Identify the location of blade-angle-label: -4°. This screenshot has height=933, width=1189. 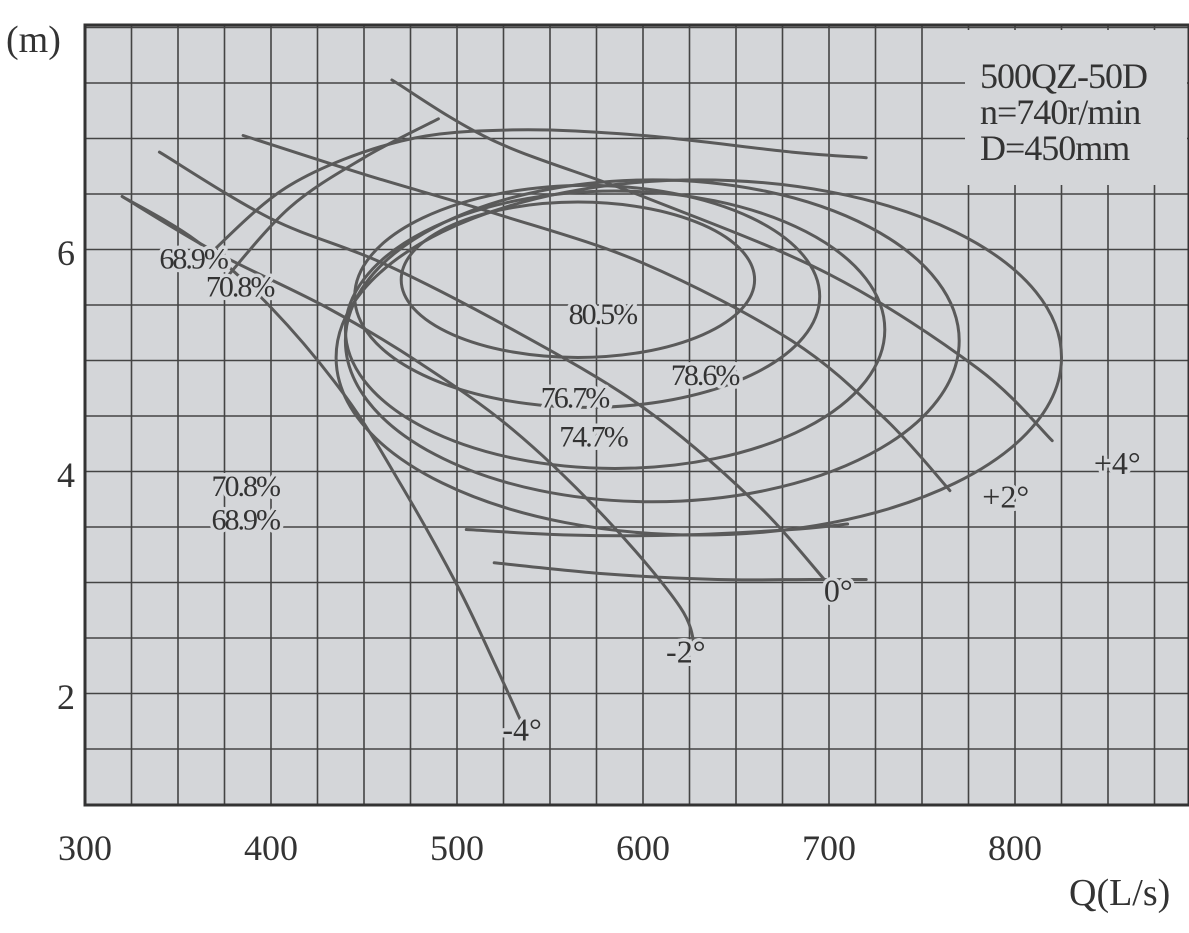
(521, 729).